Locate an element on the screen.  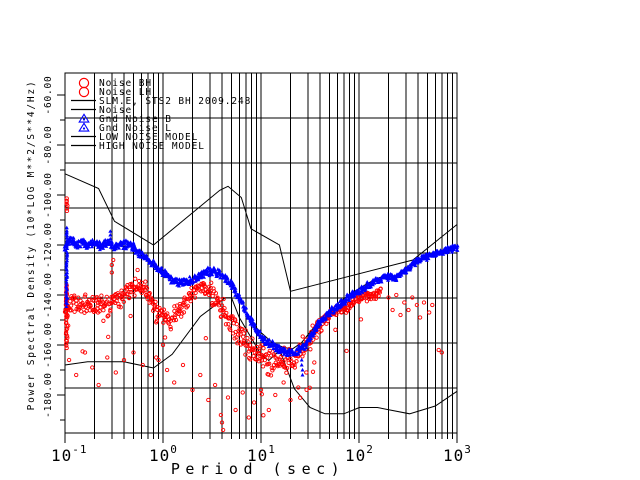
legend-entry-label: Noise LH is located at coordinates (125, 92).